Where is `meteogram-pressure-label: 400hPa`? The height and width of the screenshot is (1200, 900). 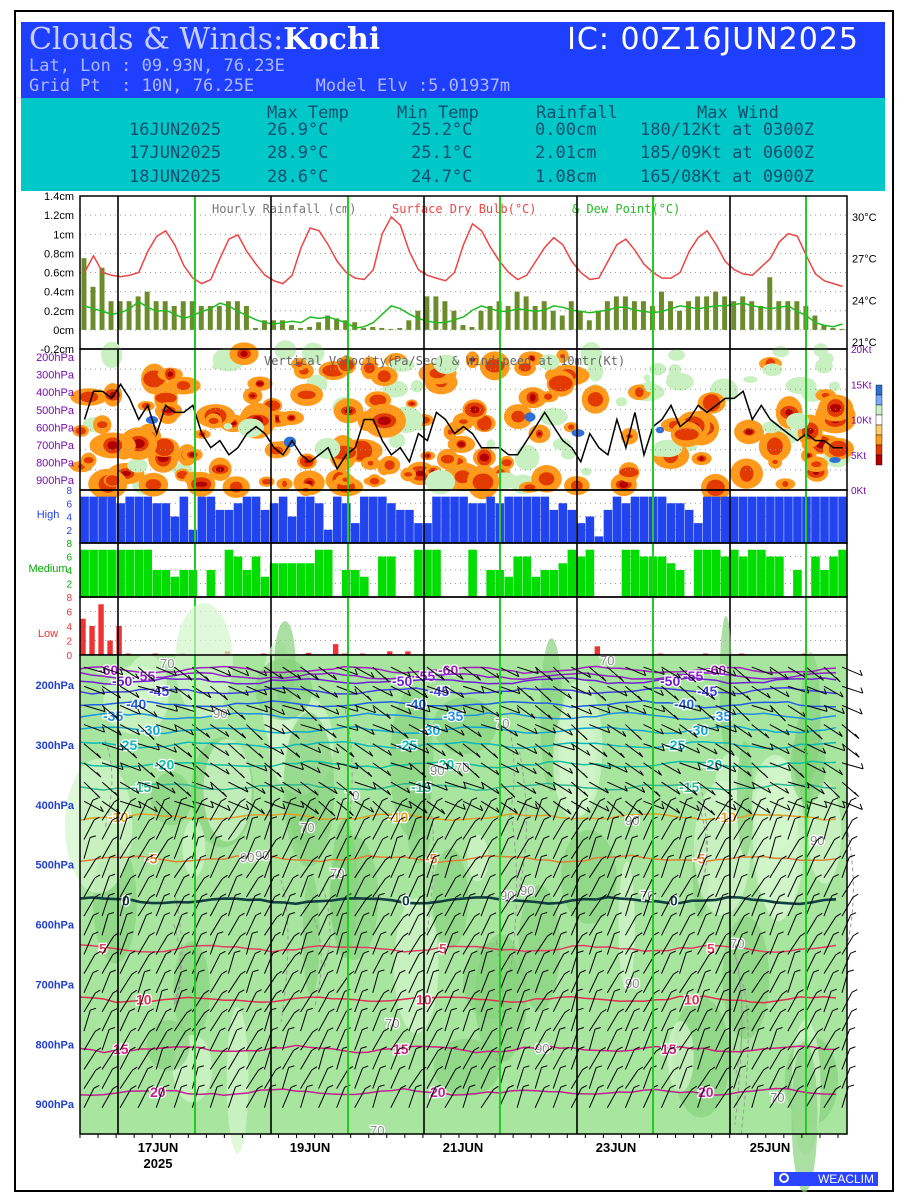 meteogram-pressure-label: 400hPa is located at coordinates (54, 806).